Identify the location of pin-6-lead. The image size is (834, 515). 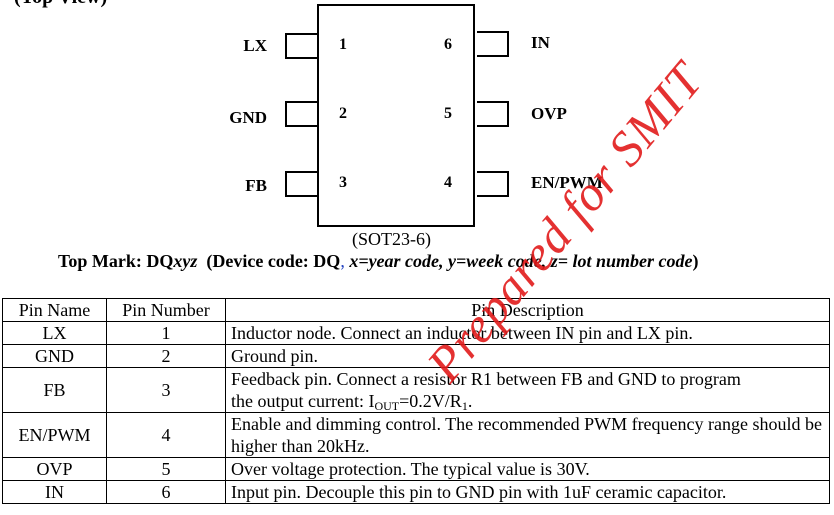
(493, 44).